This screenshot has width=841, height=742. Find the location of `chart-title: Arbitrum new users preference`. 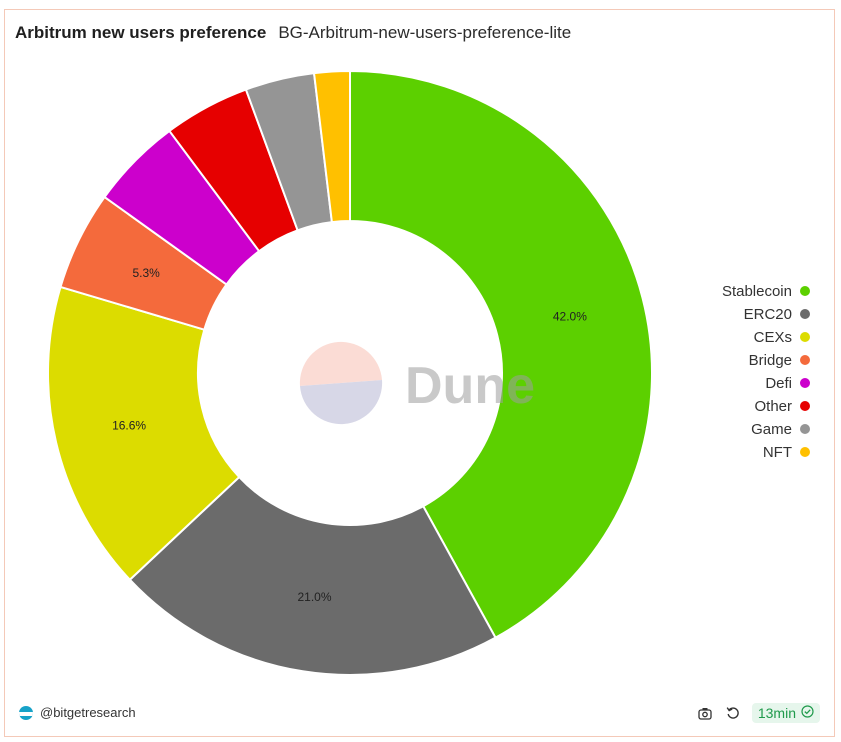

chart-title: Arbitrum new users preference is located at coordinates (141, 32).